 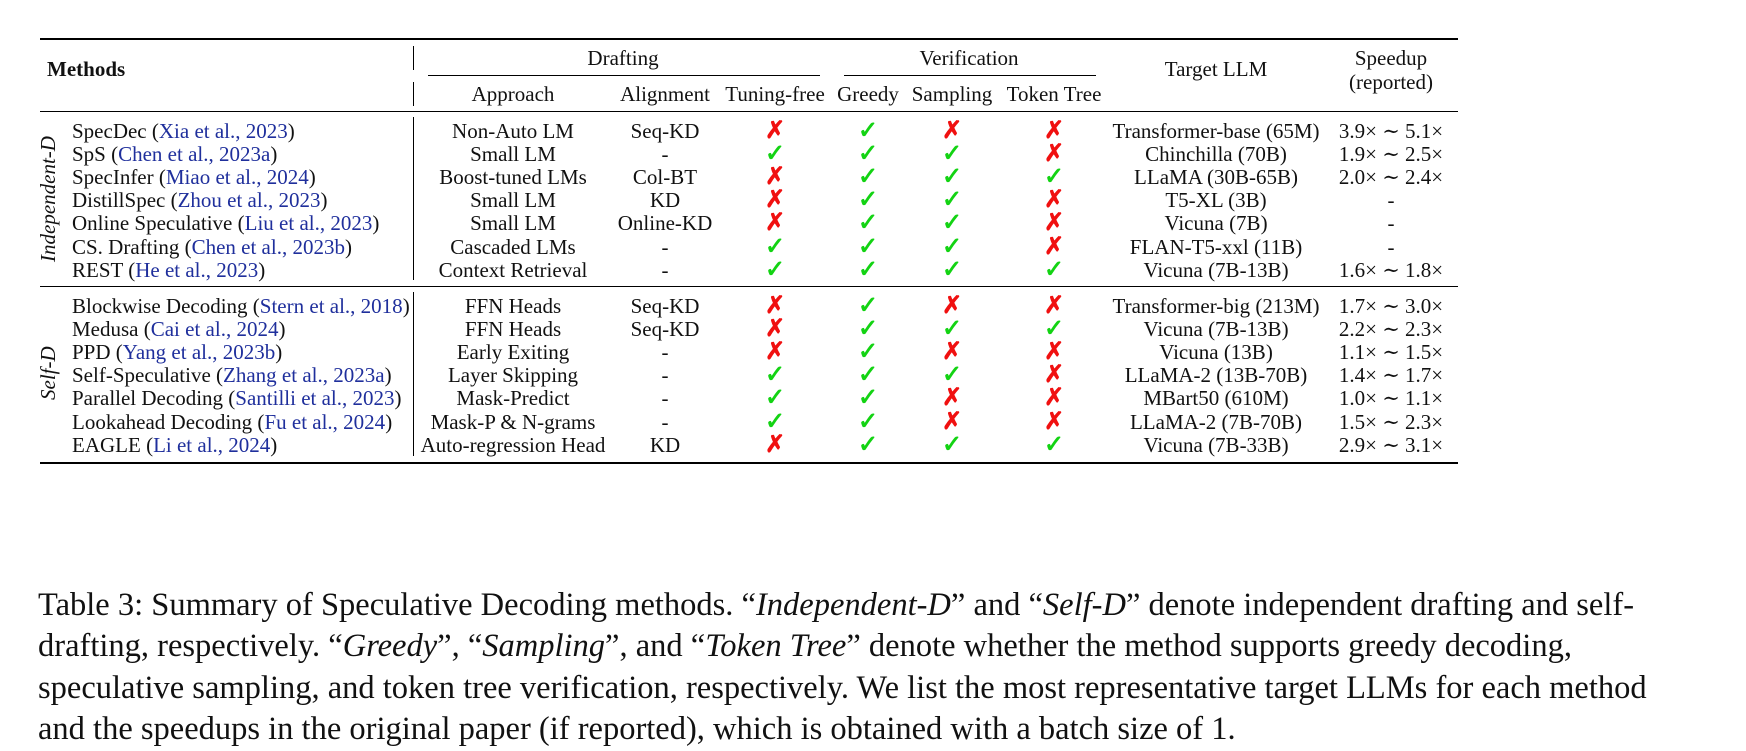 What do you see at coordinates (1216, 444) in the screenshot?
I see `cell-target-llm: Vicuna (7B-33B)` at bounding box center [1216, 444].